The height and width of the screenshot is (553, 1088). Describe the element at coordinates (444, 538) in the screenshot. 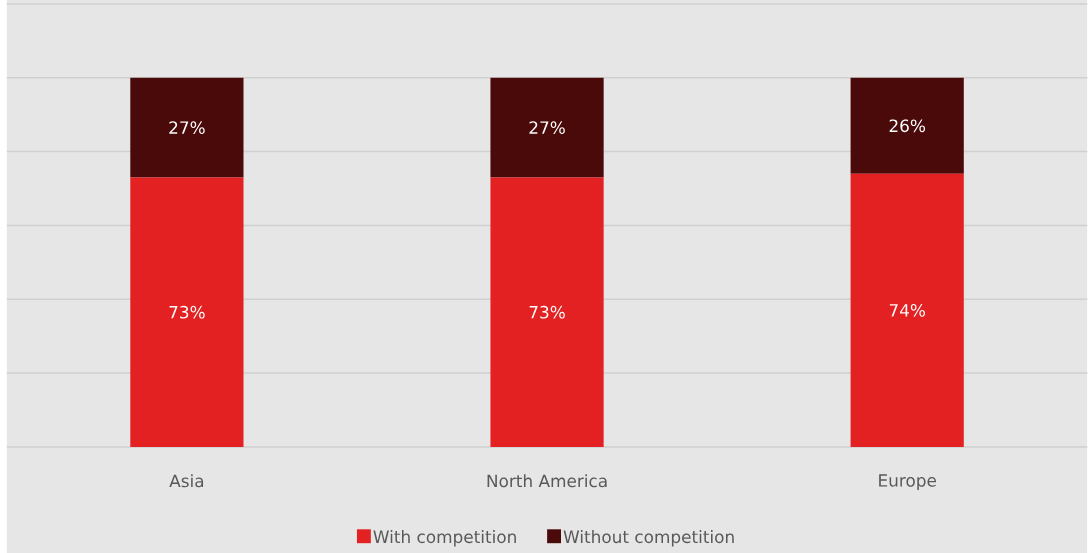

I see `legend-label: With competition` at that location.